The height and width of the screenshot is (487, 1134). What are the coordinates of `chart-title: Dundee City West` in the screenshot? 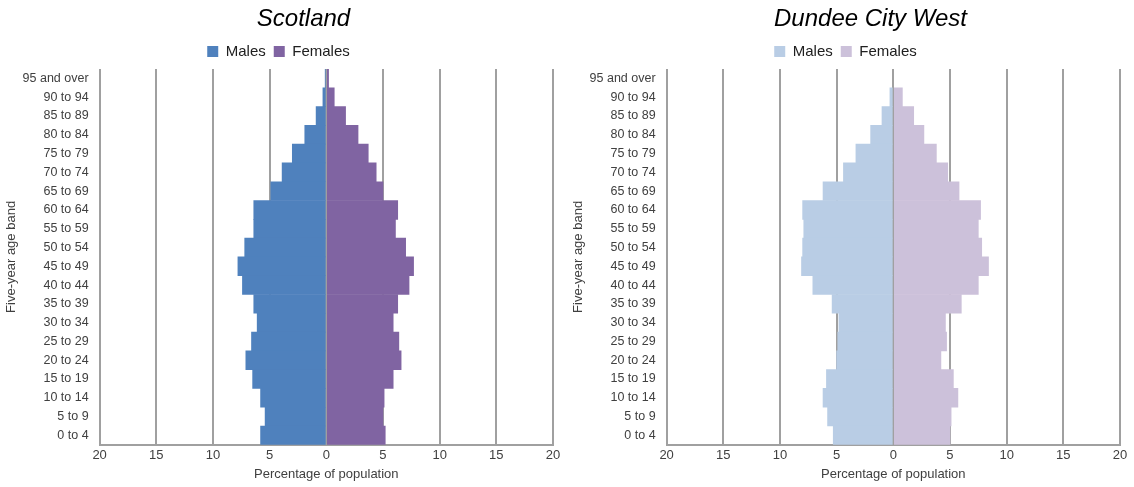 It's located at (871, 18).